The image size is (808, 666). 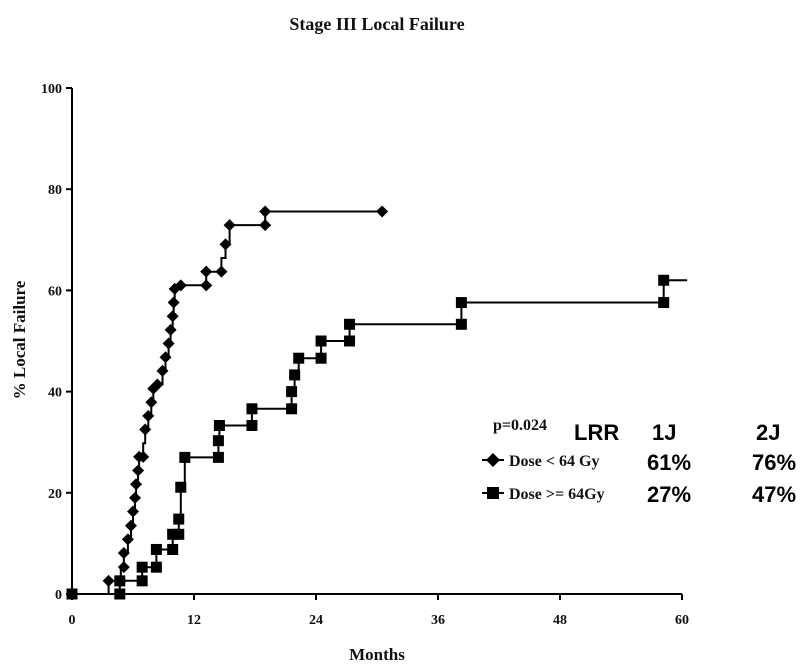 What do you see at coordinates (669, 494) in the screenshot?
I see `table-cell-high-1j: 27%` at bounding box center [669, 494].